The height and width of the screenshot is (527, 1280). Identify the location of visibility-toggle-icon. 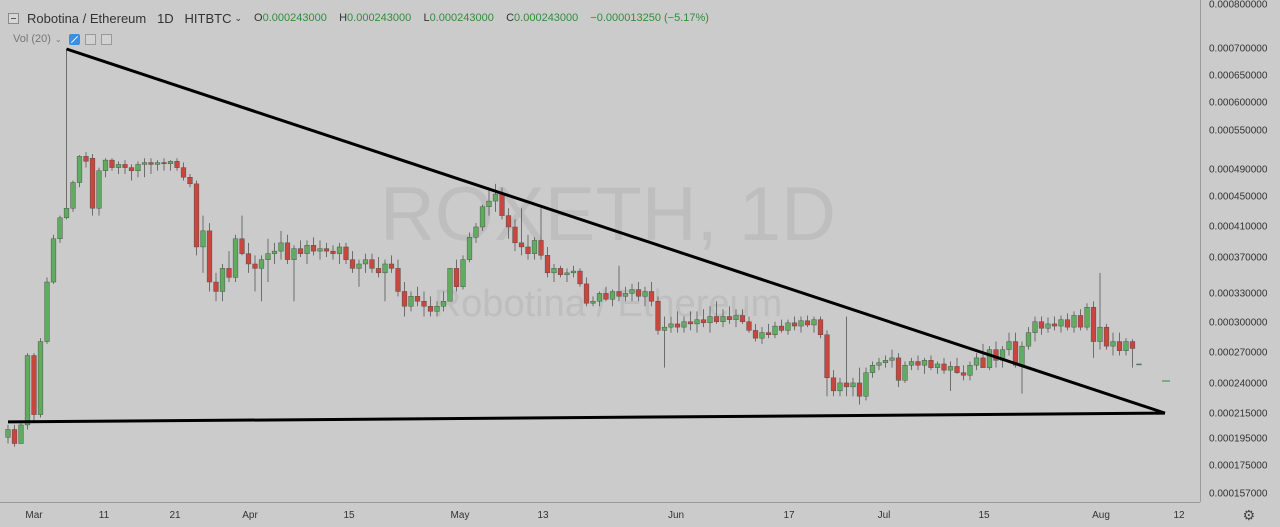
(74, 39).